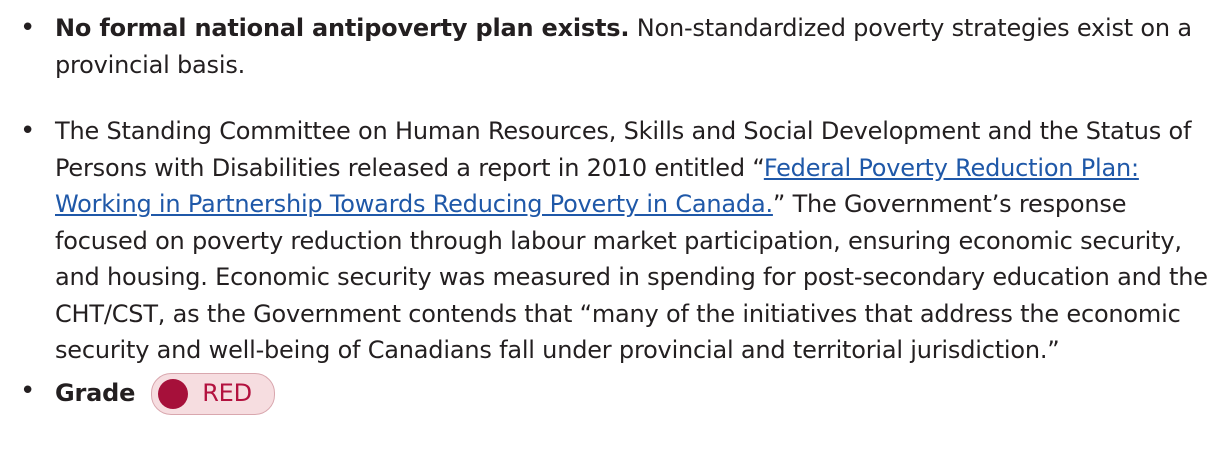  What do you see at coordinates (173, 393) in the screenshot?
I see `grade-dot` at bounding box center [173, 393].